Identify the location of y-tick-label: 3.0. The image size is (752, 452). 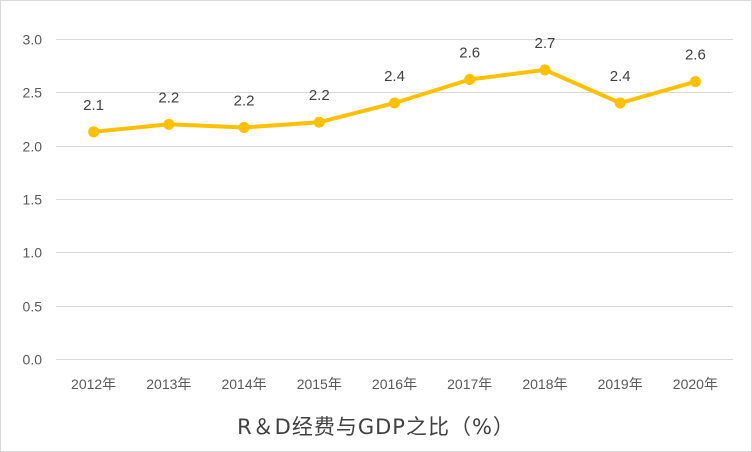
(33, 40).